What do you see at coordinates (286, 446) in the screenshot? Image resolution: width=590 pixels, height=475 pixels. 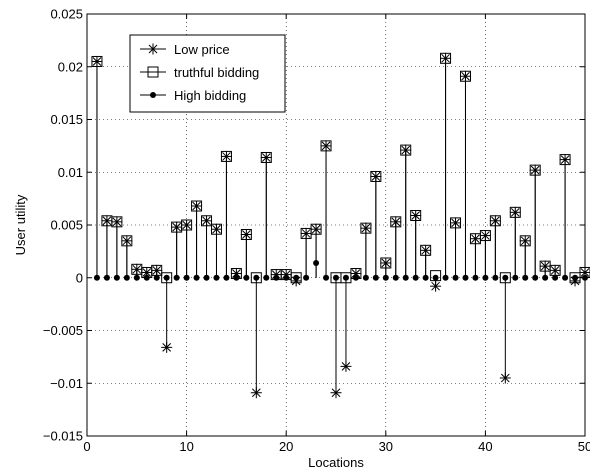 I see `x-tick-label: 20` at bounding box center [286, 446].